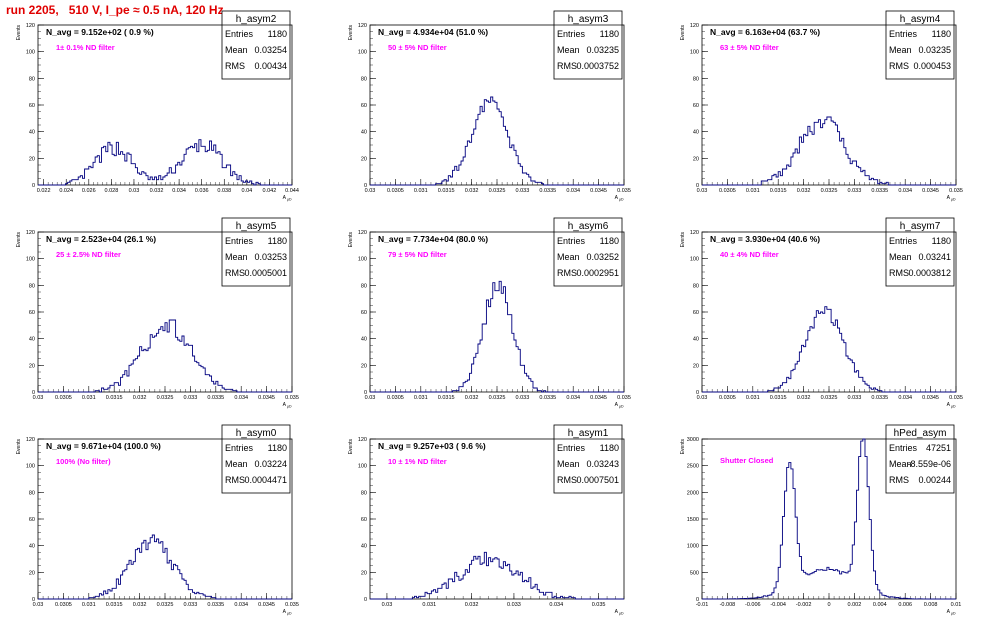 This screenshot has height=622, width=996. What do you see at coordinates (778, 398) in the screenshot?
I see `x-tick-label: 0.0315` at bounding box center [778, 398].